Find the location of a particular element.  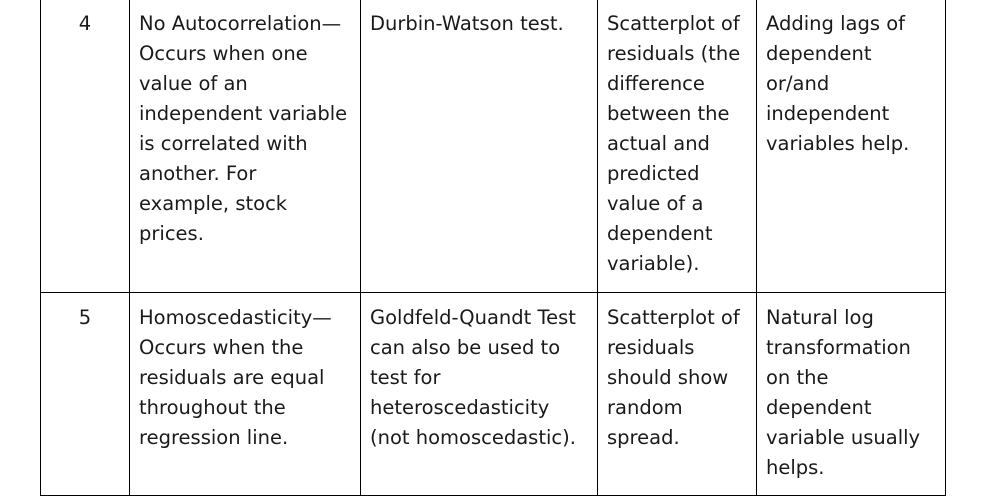

row-number-cell: 5 is located at coordinates (85, 394).